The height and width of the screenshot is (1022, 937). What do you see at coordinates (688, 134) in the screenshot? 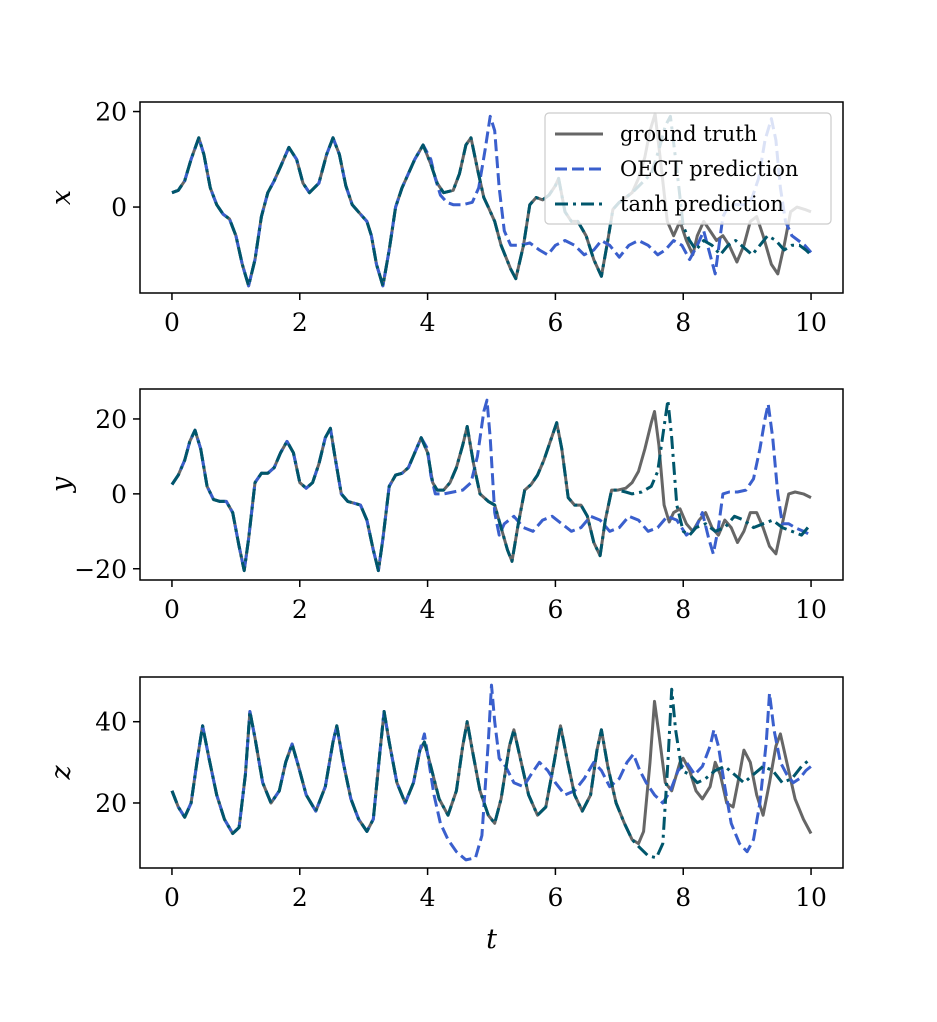
I see `legend-entry: ground truth` at bounding box center [688, 134].